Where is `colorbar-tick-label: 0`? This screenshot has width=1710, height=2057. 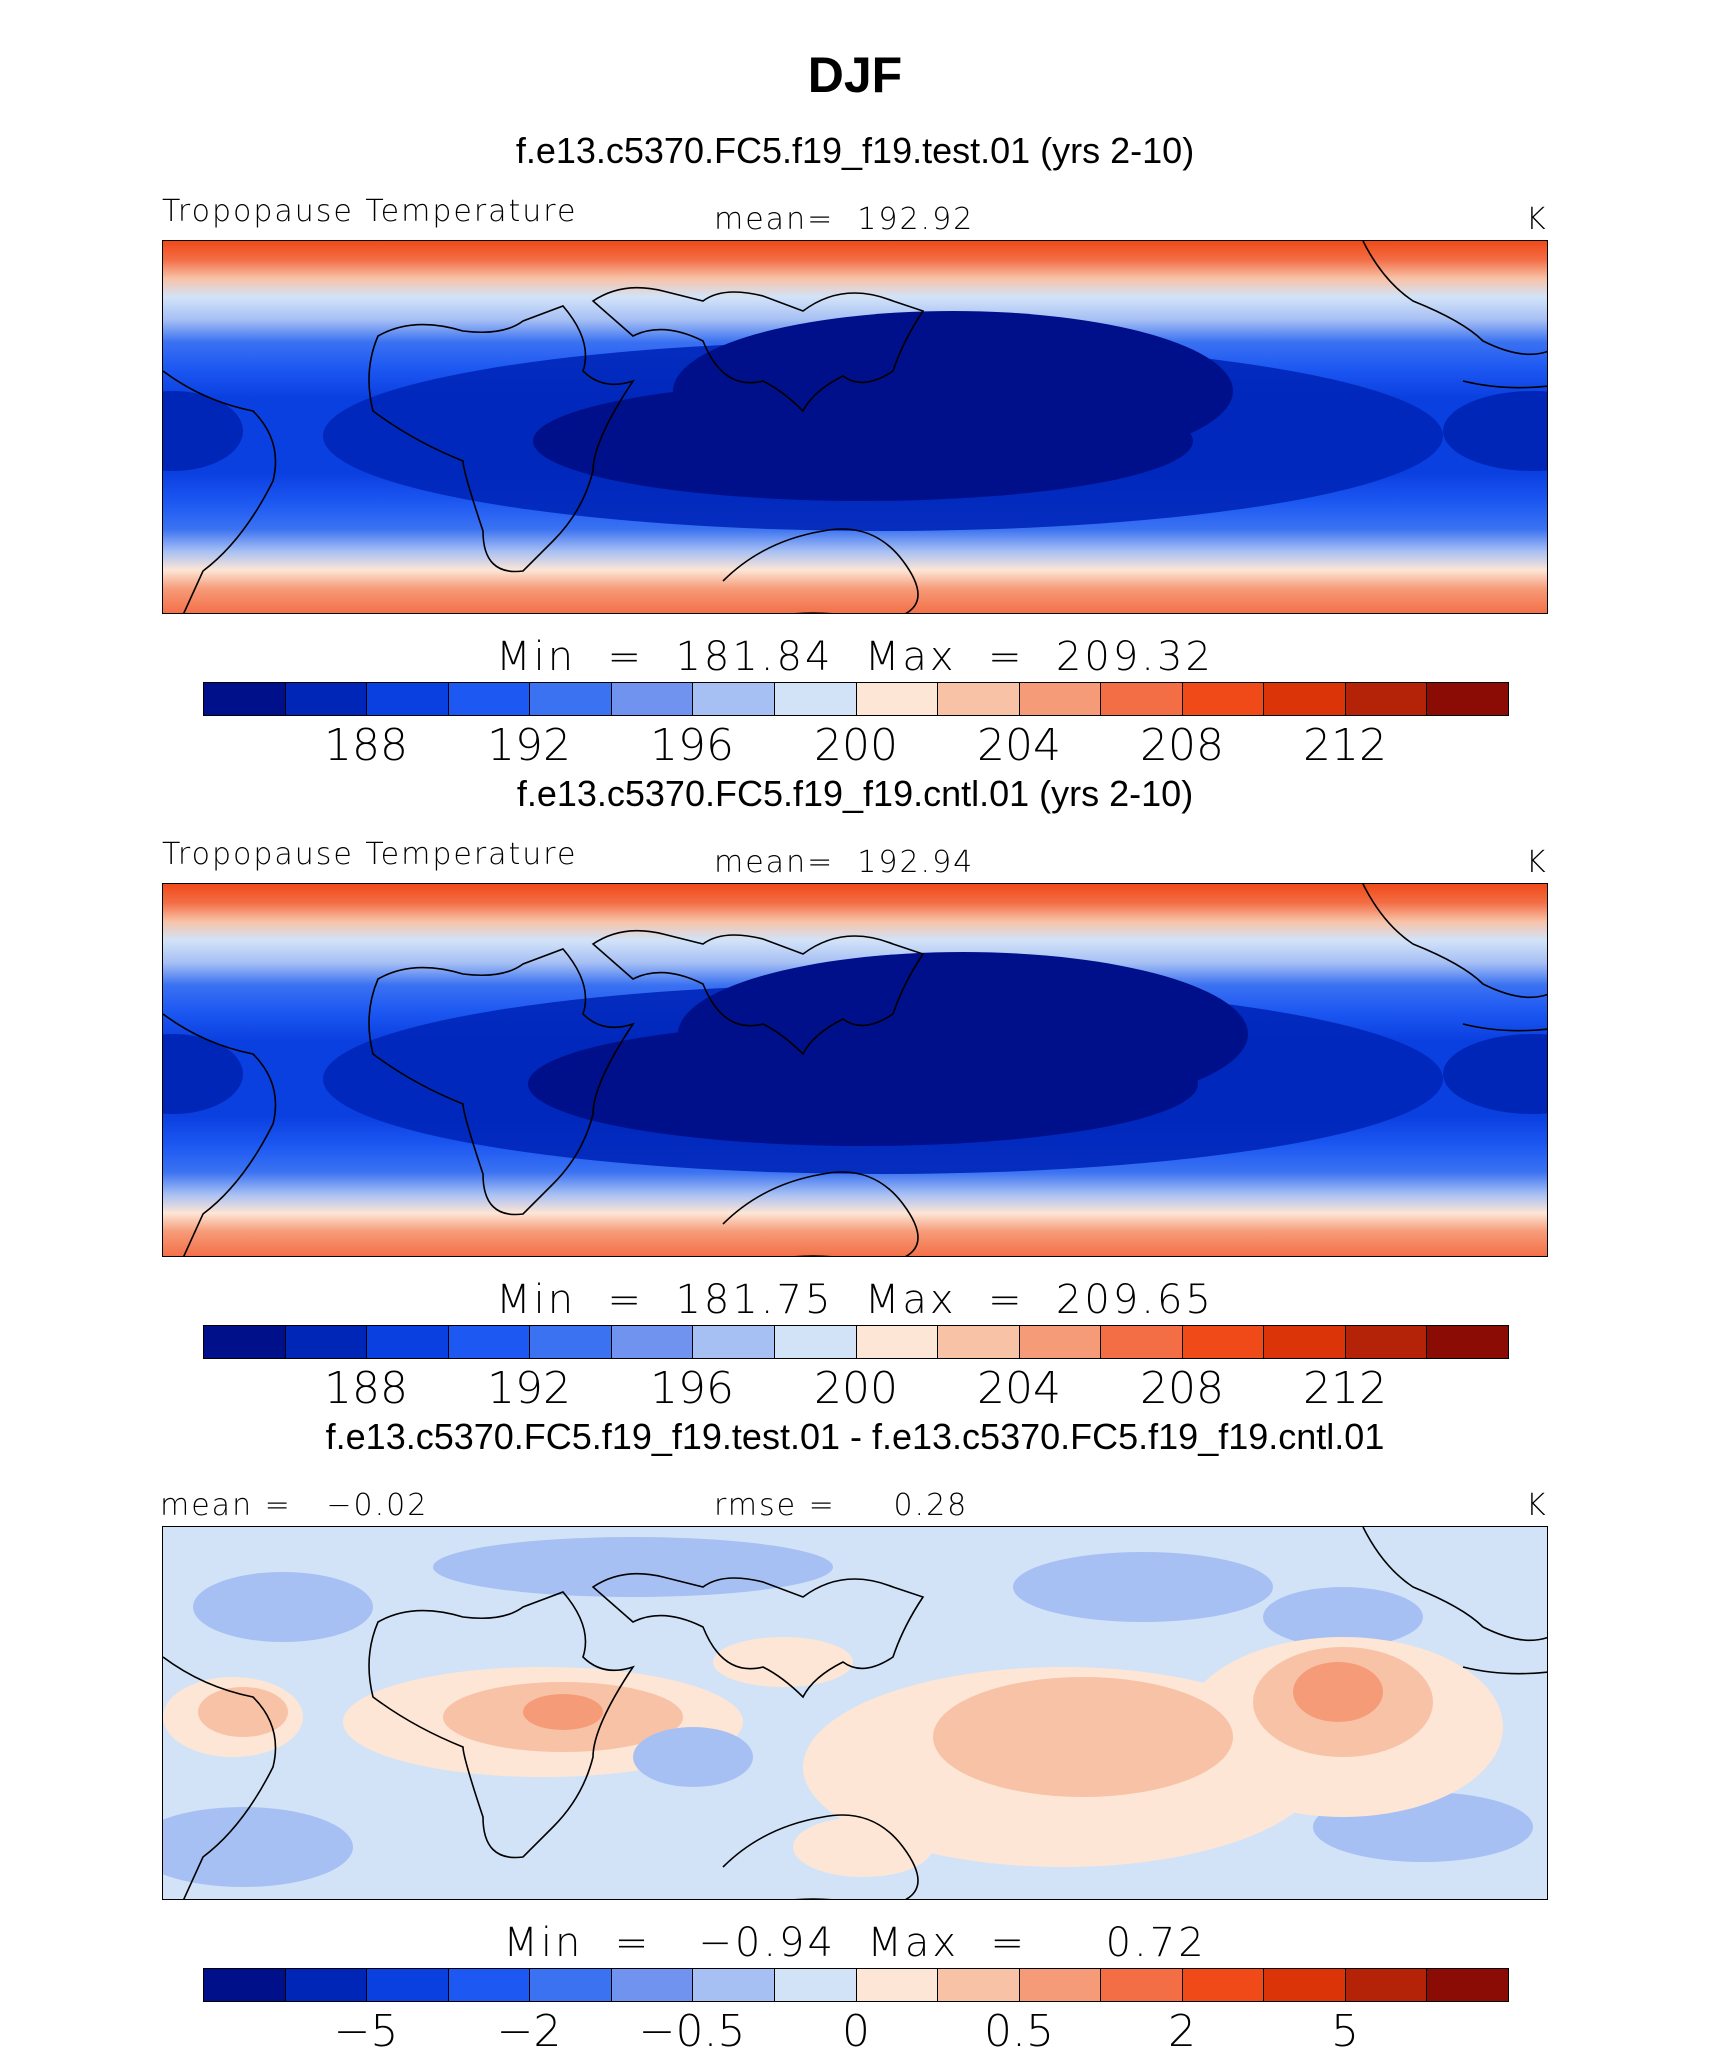 colorbar-tick-label: 0 is located at coordinates (856, 2031).